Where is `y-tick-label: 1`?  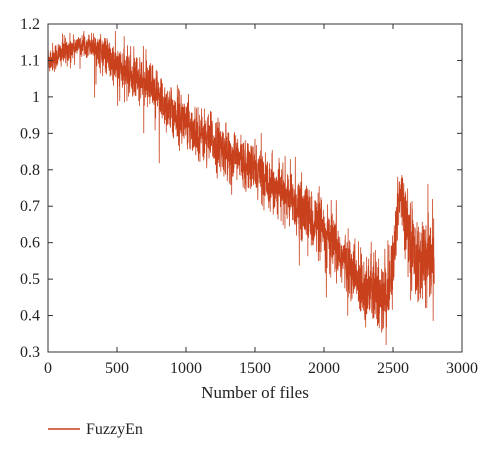 y-tick-label: 1 is located at coordinates (36, 97).